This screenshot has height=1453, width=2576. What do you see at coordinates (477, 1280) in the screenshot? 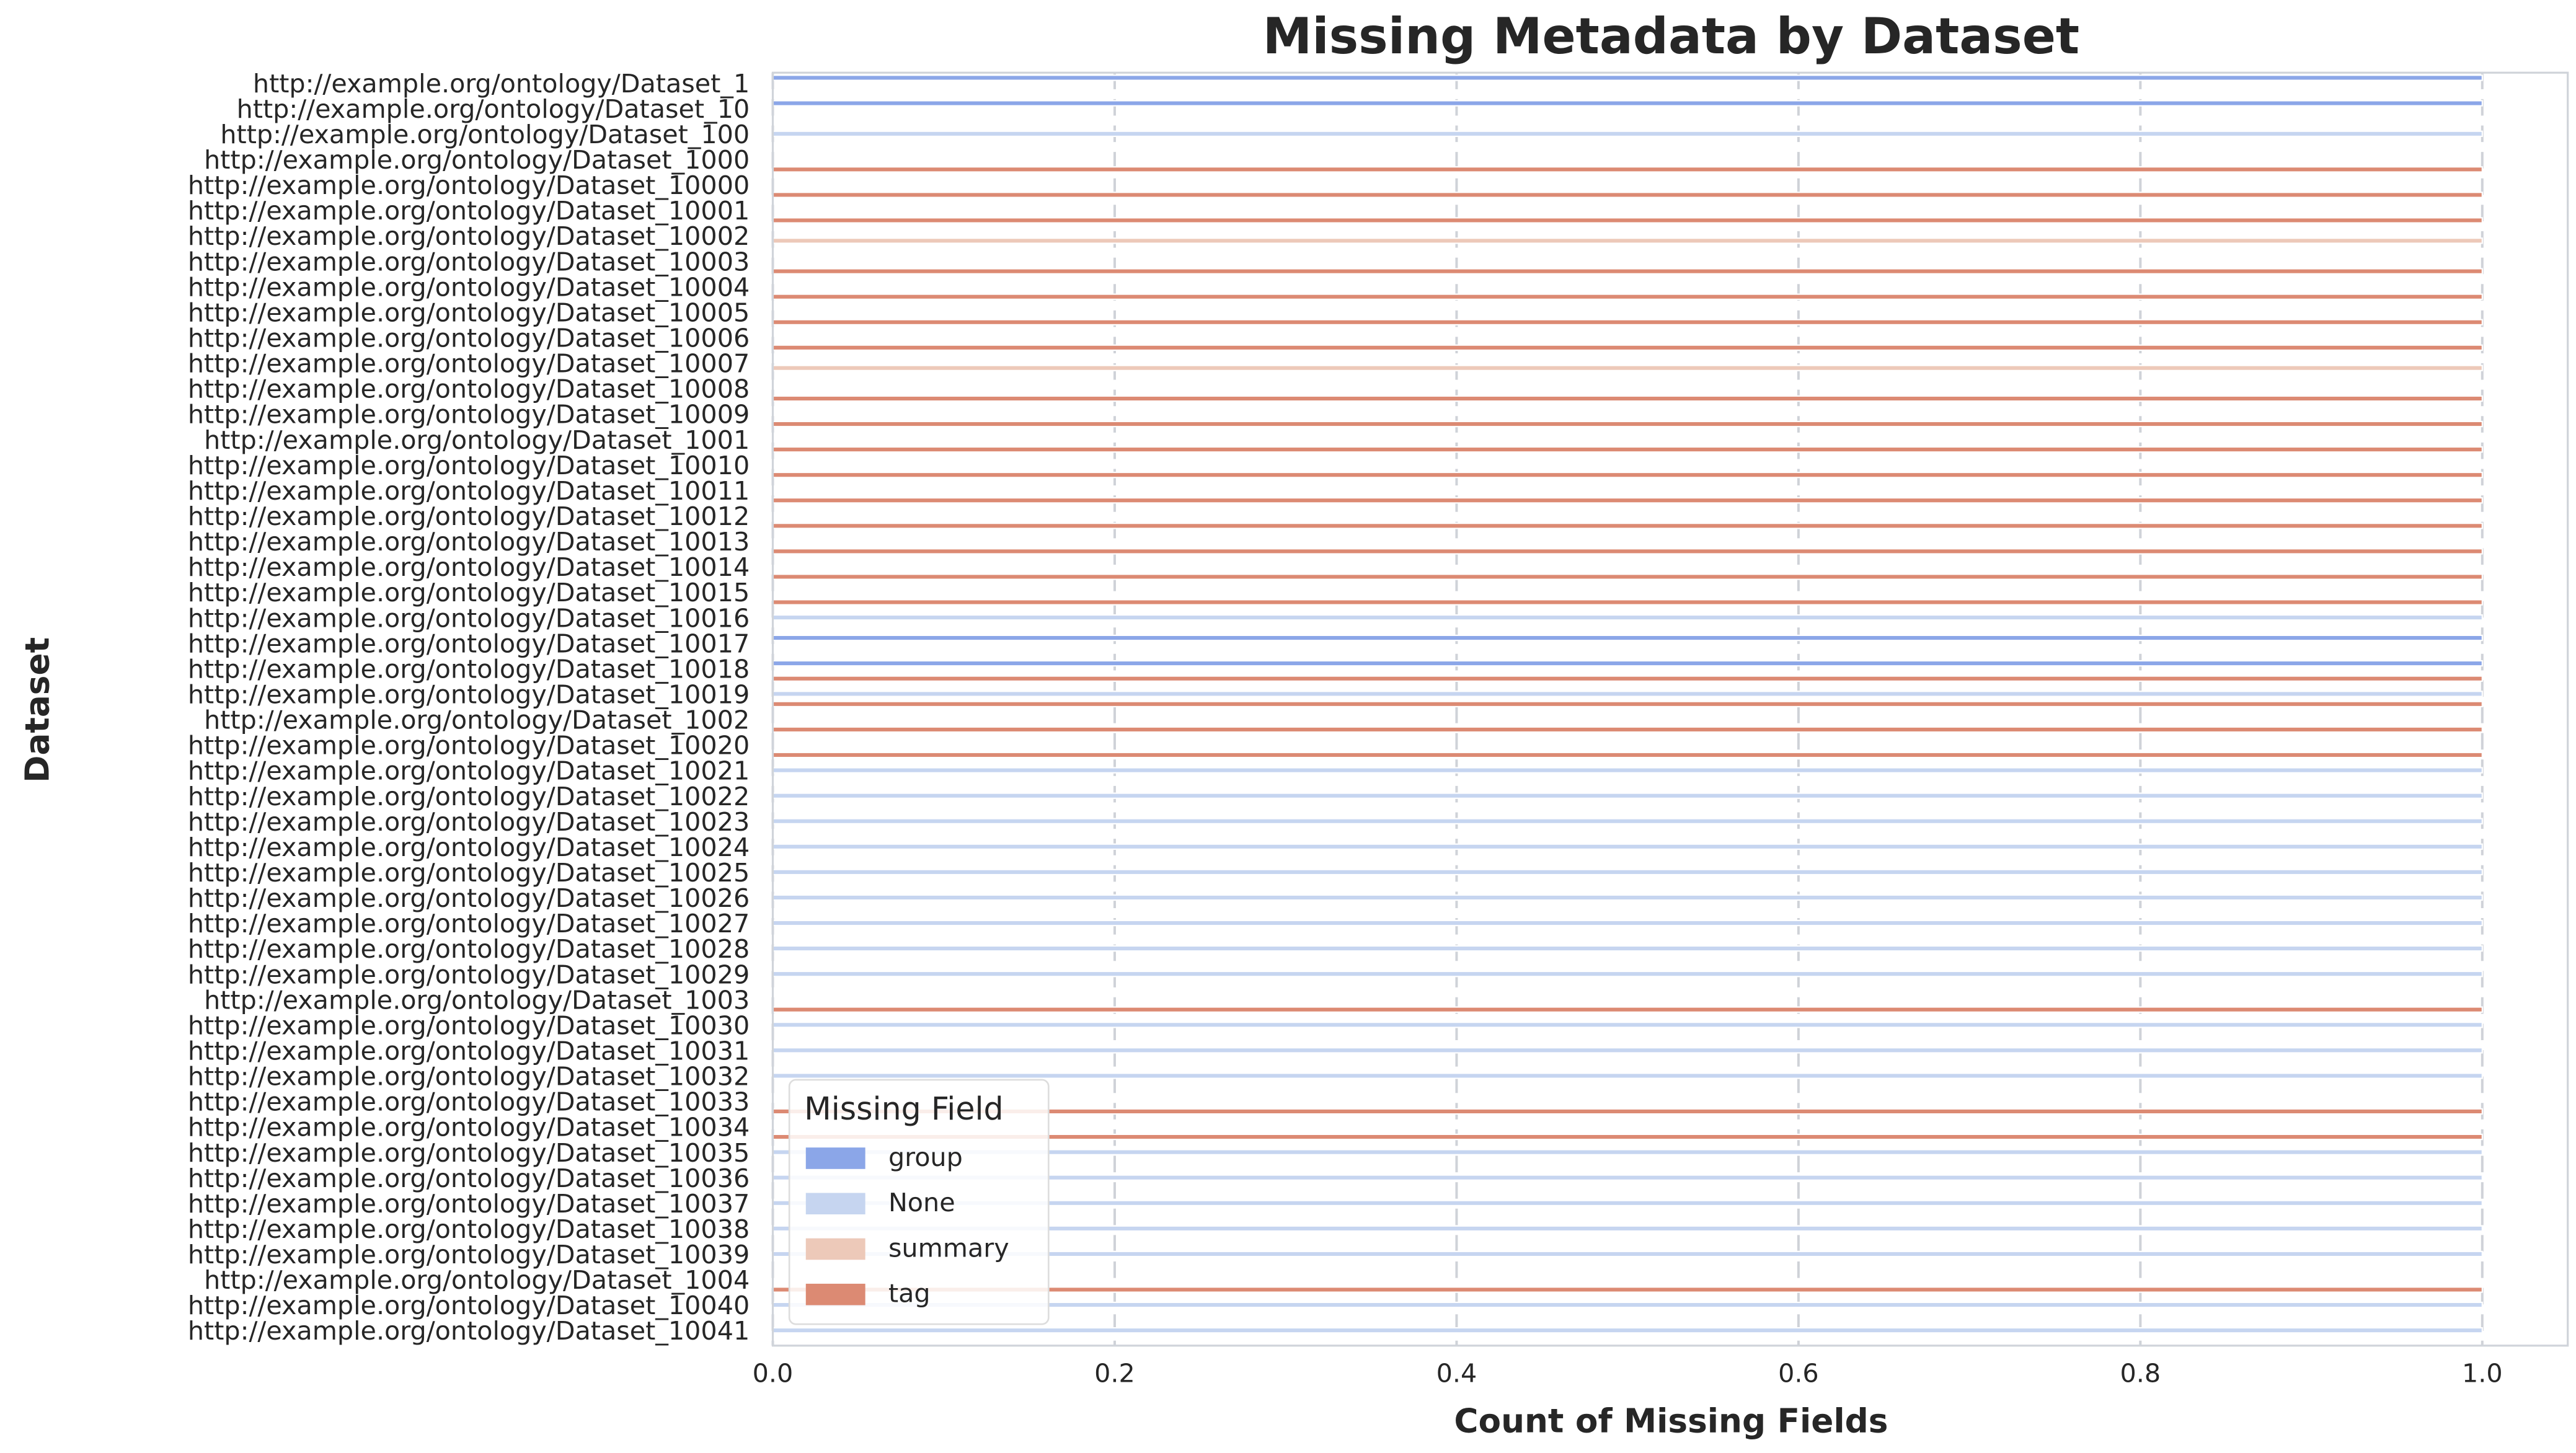
I see `y-tick-label: http://example.org/ontology/Dataset_1004` at bounding box center [477, 1280].